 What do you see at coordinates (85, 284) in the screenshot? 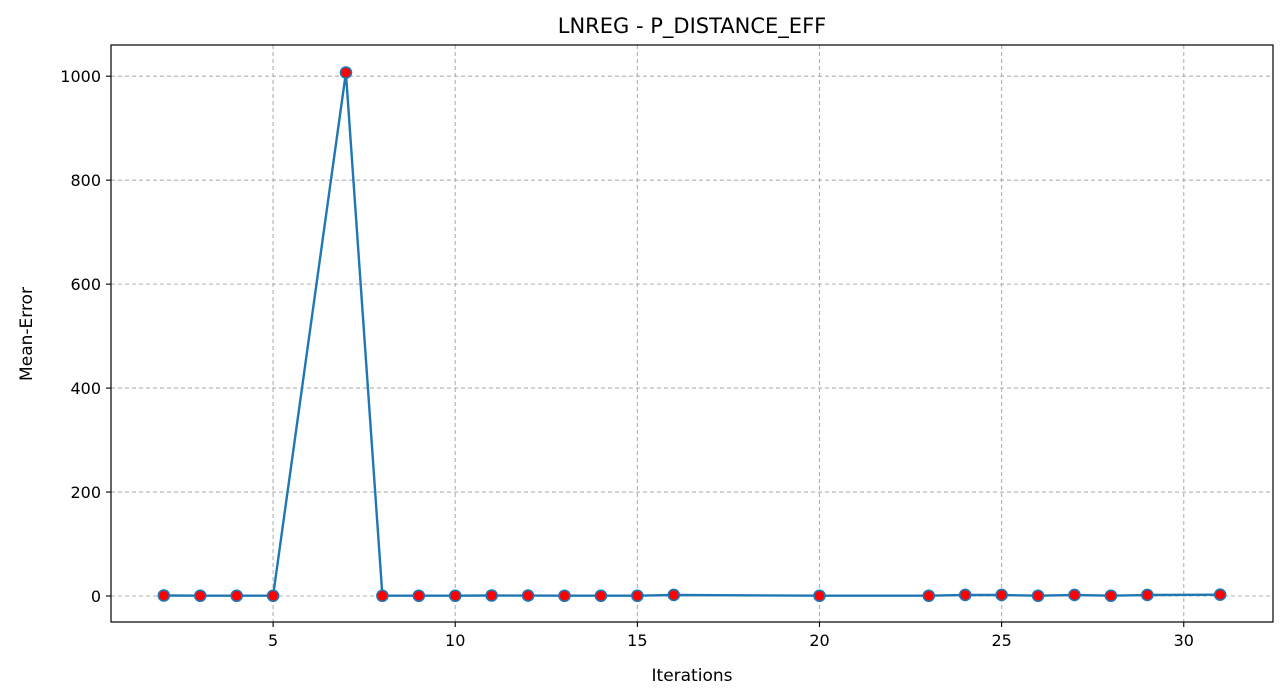
I see `y-tick-label: 600` at bounding box center [85, 284].